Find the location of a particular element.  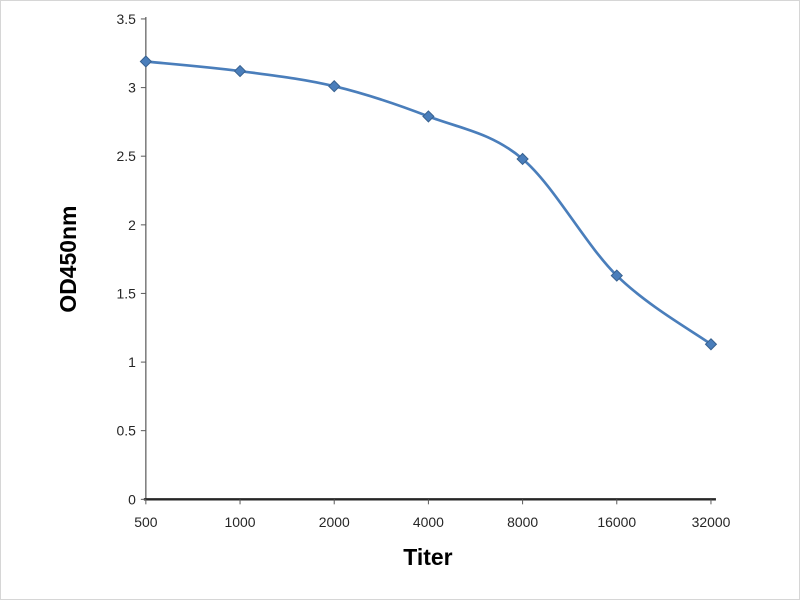

x-axis-title: Titer is located at coordinates (427, 557).